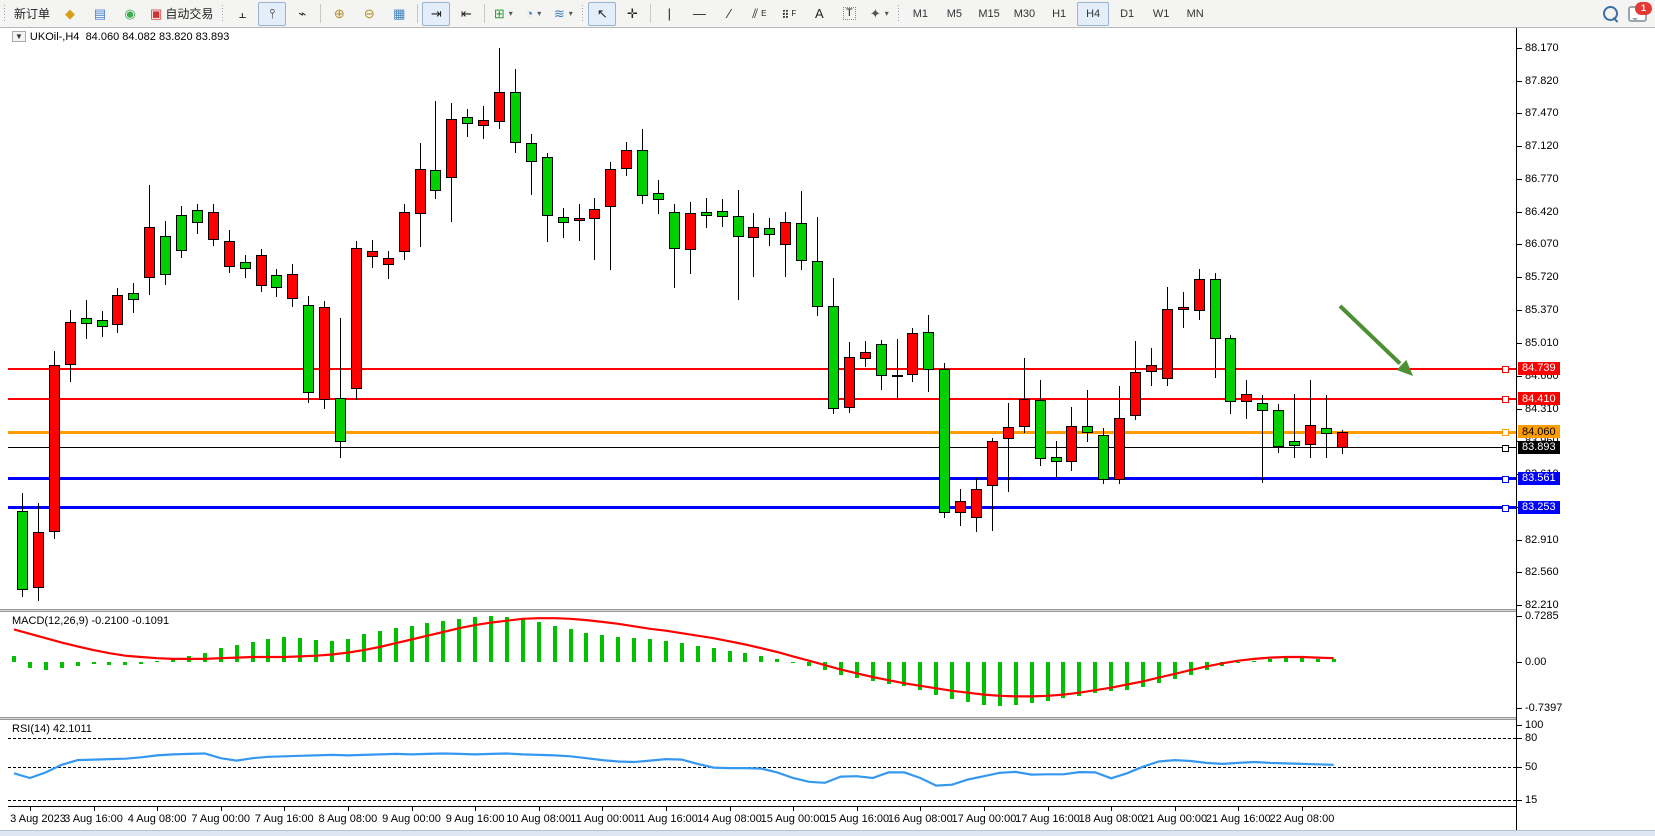 The image size is (1655, 836). I want to click on one-click-trading-toggle: ▼, so click(19, 36).